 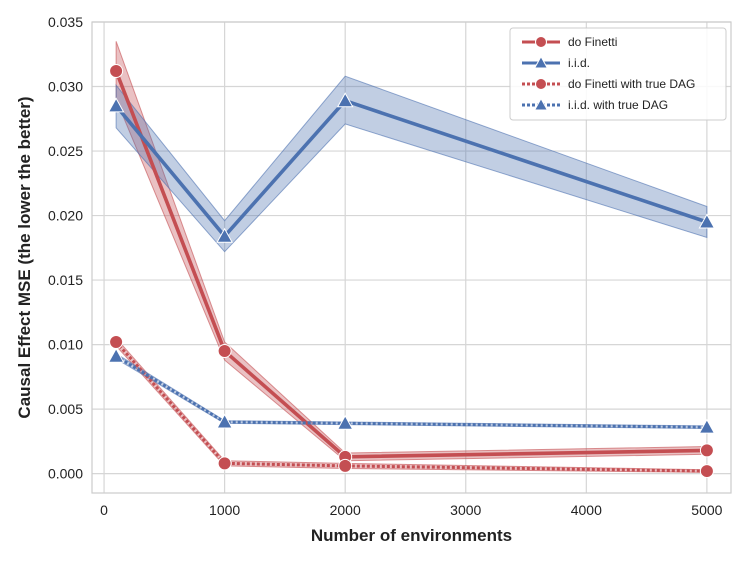 I want to click on x-axis-label: Number of environments, so click(x=411, y=535).